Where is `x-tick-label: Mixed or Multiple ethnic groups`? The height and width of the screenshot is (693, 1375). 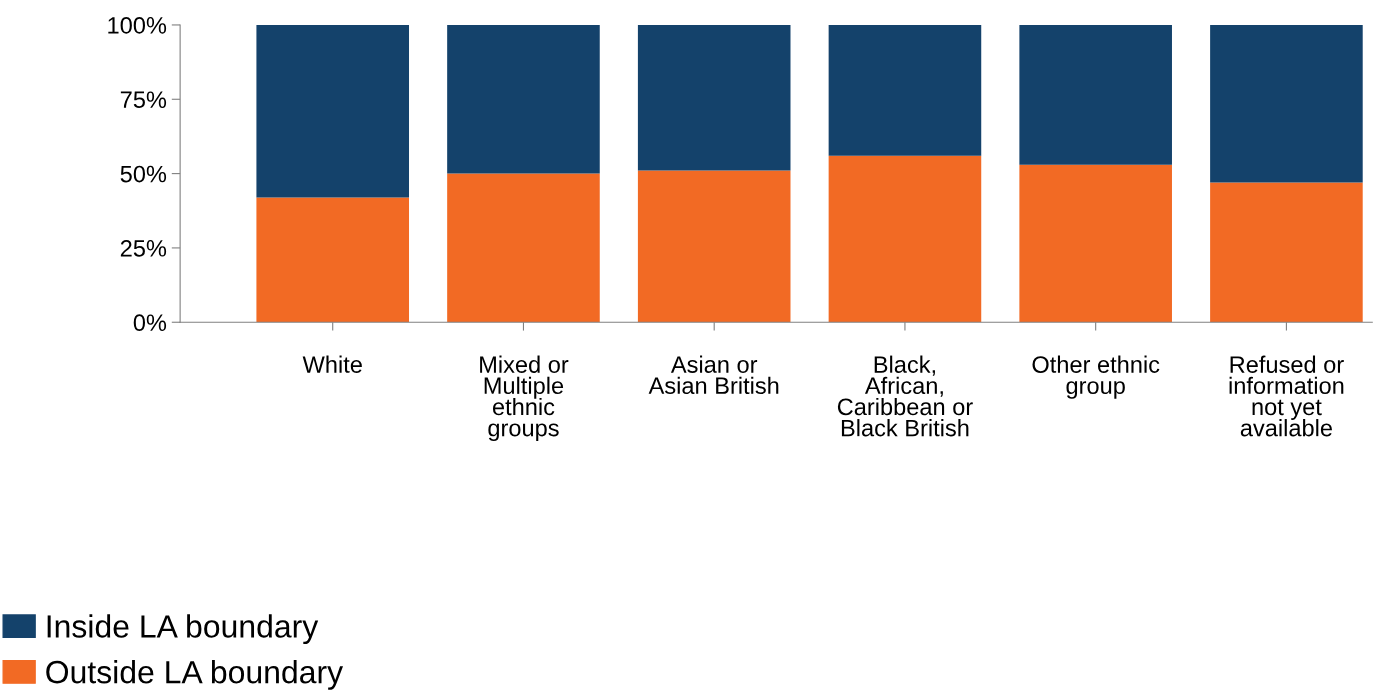 x-tick-label: Mixed or Multiple ethnic groups is located at coordinates (524, 398).